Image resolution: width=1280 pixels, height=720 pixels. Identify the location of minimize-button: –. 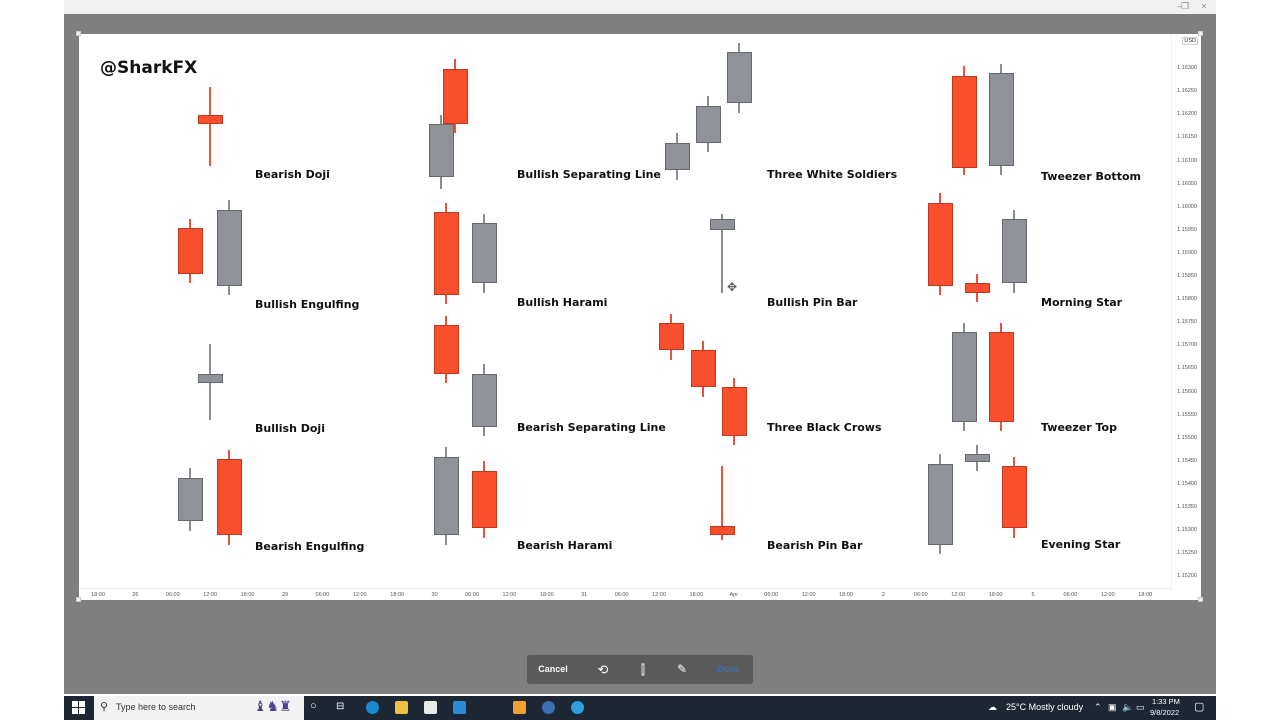
(1180, 6).